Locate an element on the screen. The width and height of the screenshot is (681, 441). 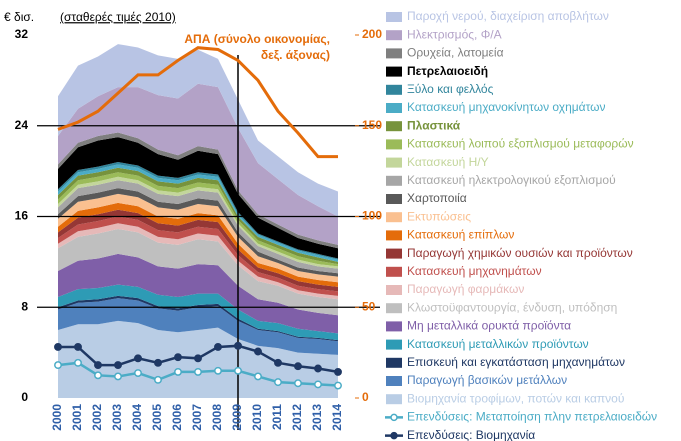
x-tick-label: 2011 is located at coordinates (277, 417).